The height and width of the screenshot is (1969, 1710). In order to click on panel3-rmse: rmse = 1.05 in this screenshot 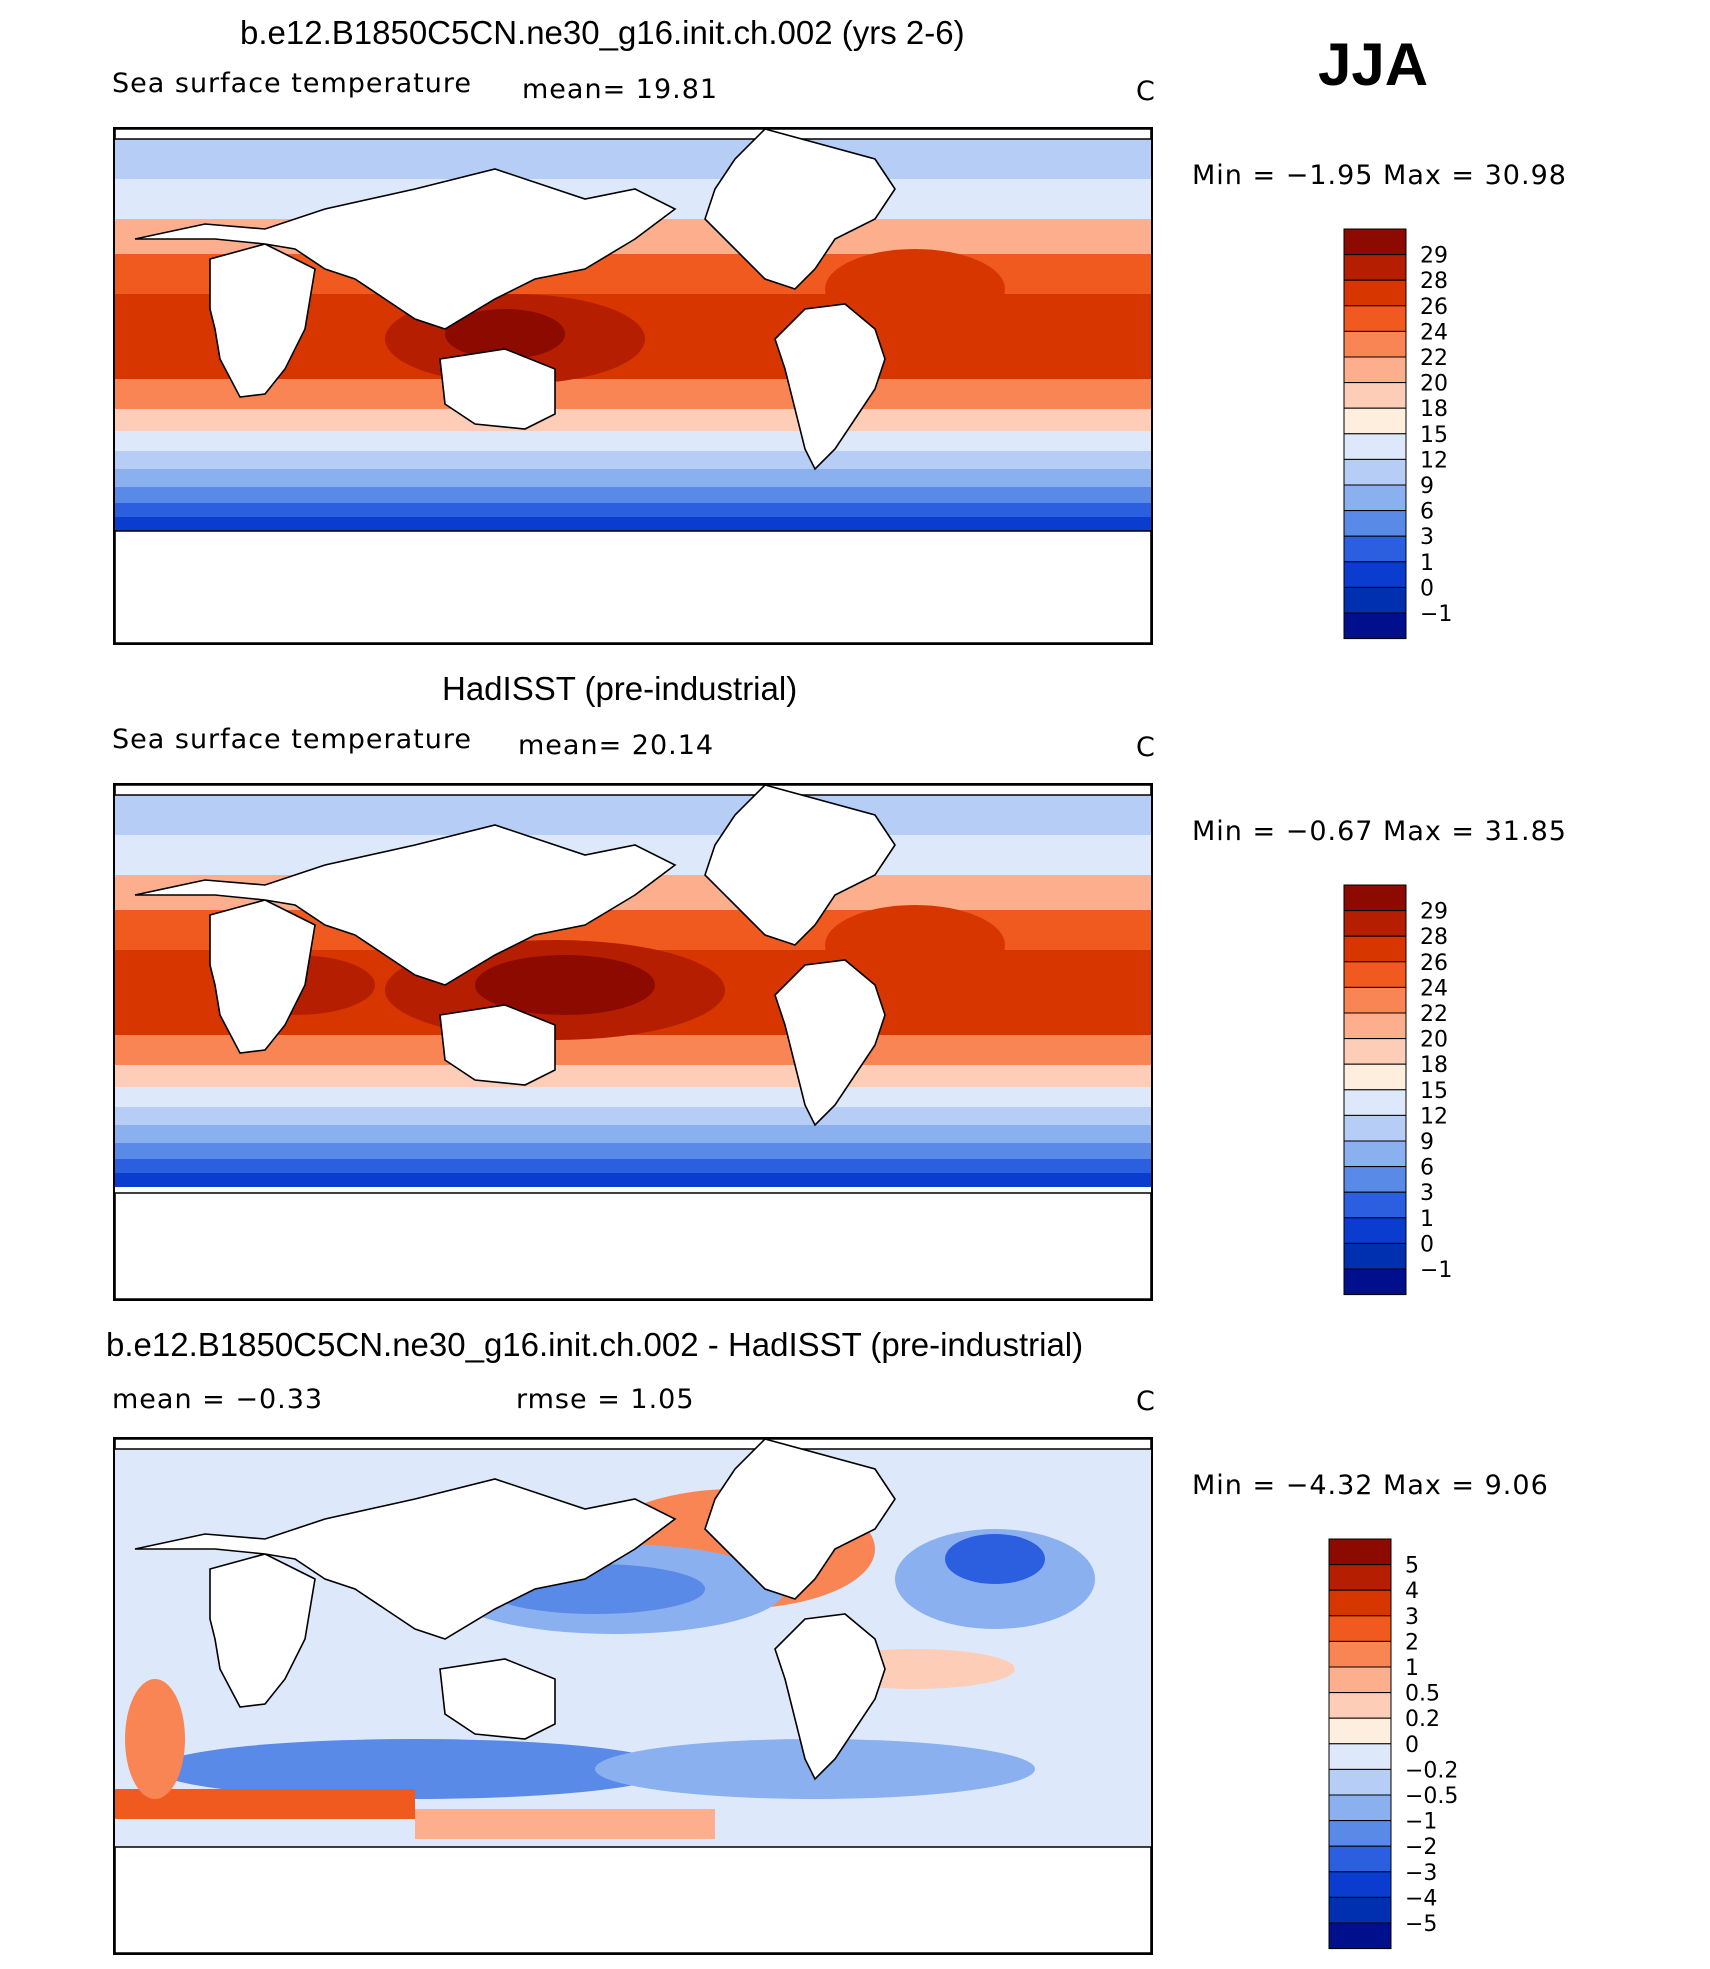, I will do `click(605, 1399)`.